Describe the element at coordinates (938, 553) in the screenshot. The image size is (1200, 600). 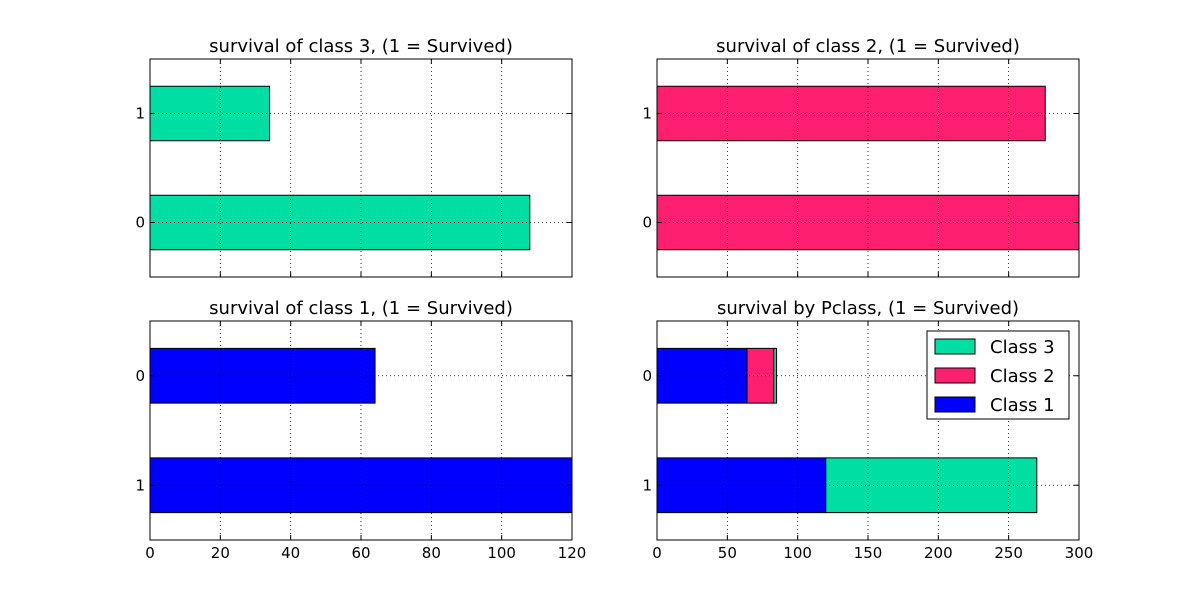
I see `x-tick-label: 200` at that location.